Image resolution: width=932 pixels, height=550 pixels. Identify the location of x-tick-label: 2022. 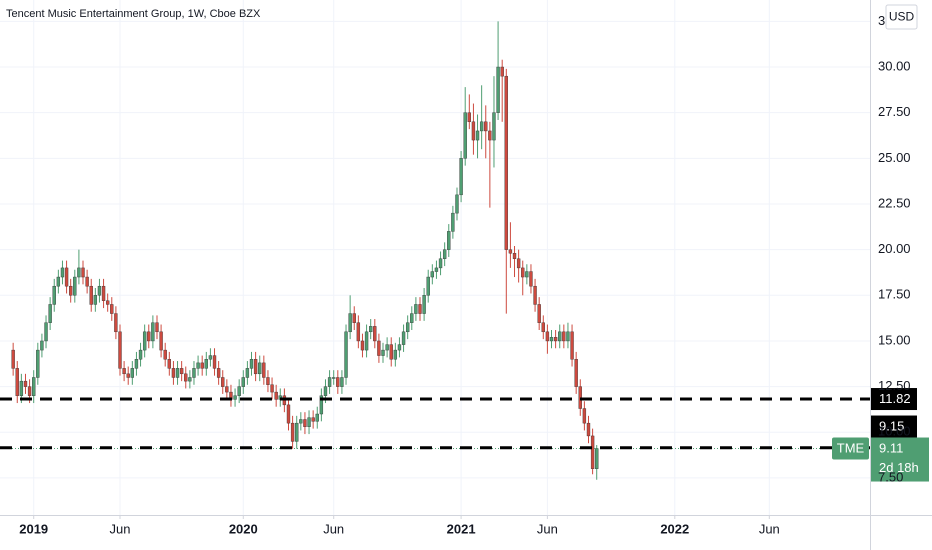
(674, 528).